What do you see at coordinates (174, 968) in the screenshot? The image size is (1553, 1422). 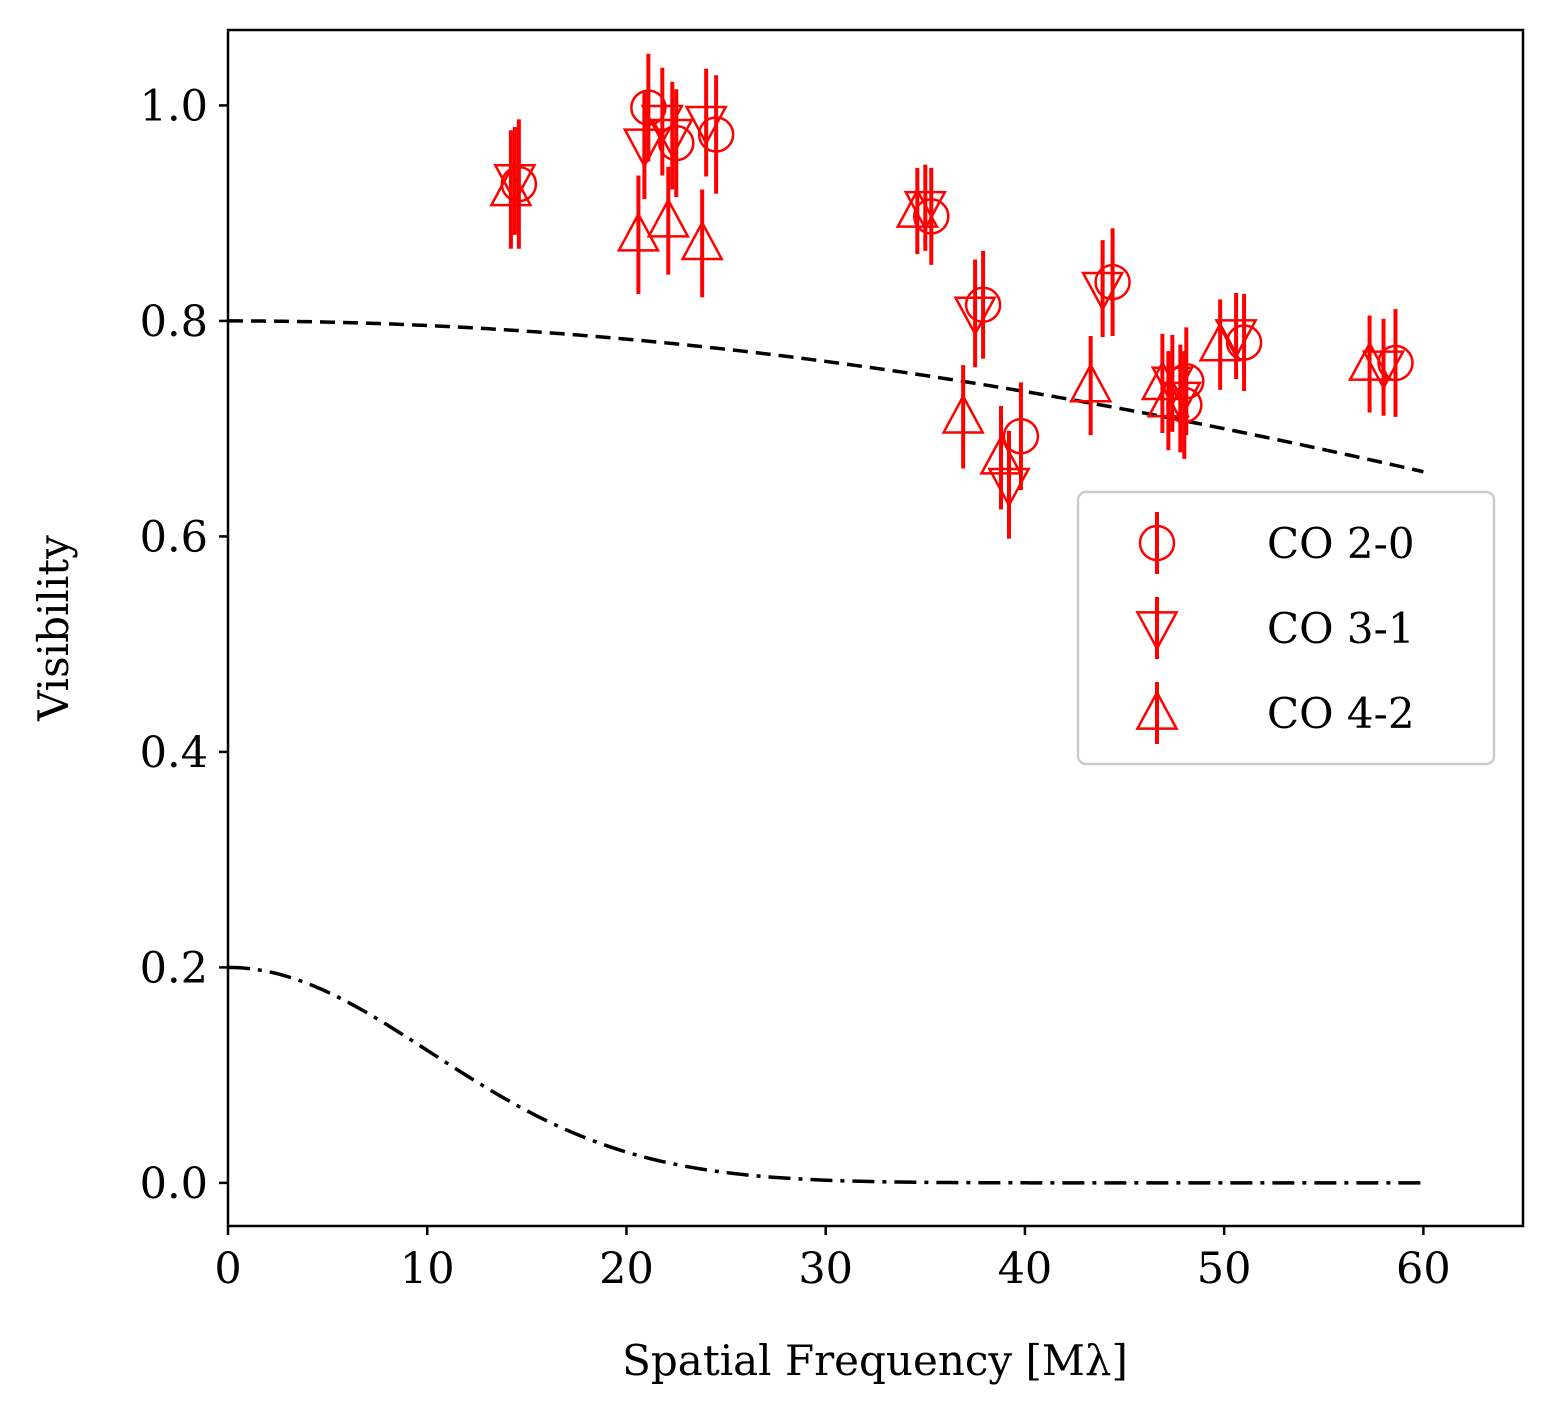 I see `y-tick-label: 0.2` at bounding box center [174, 968].